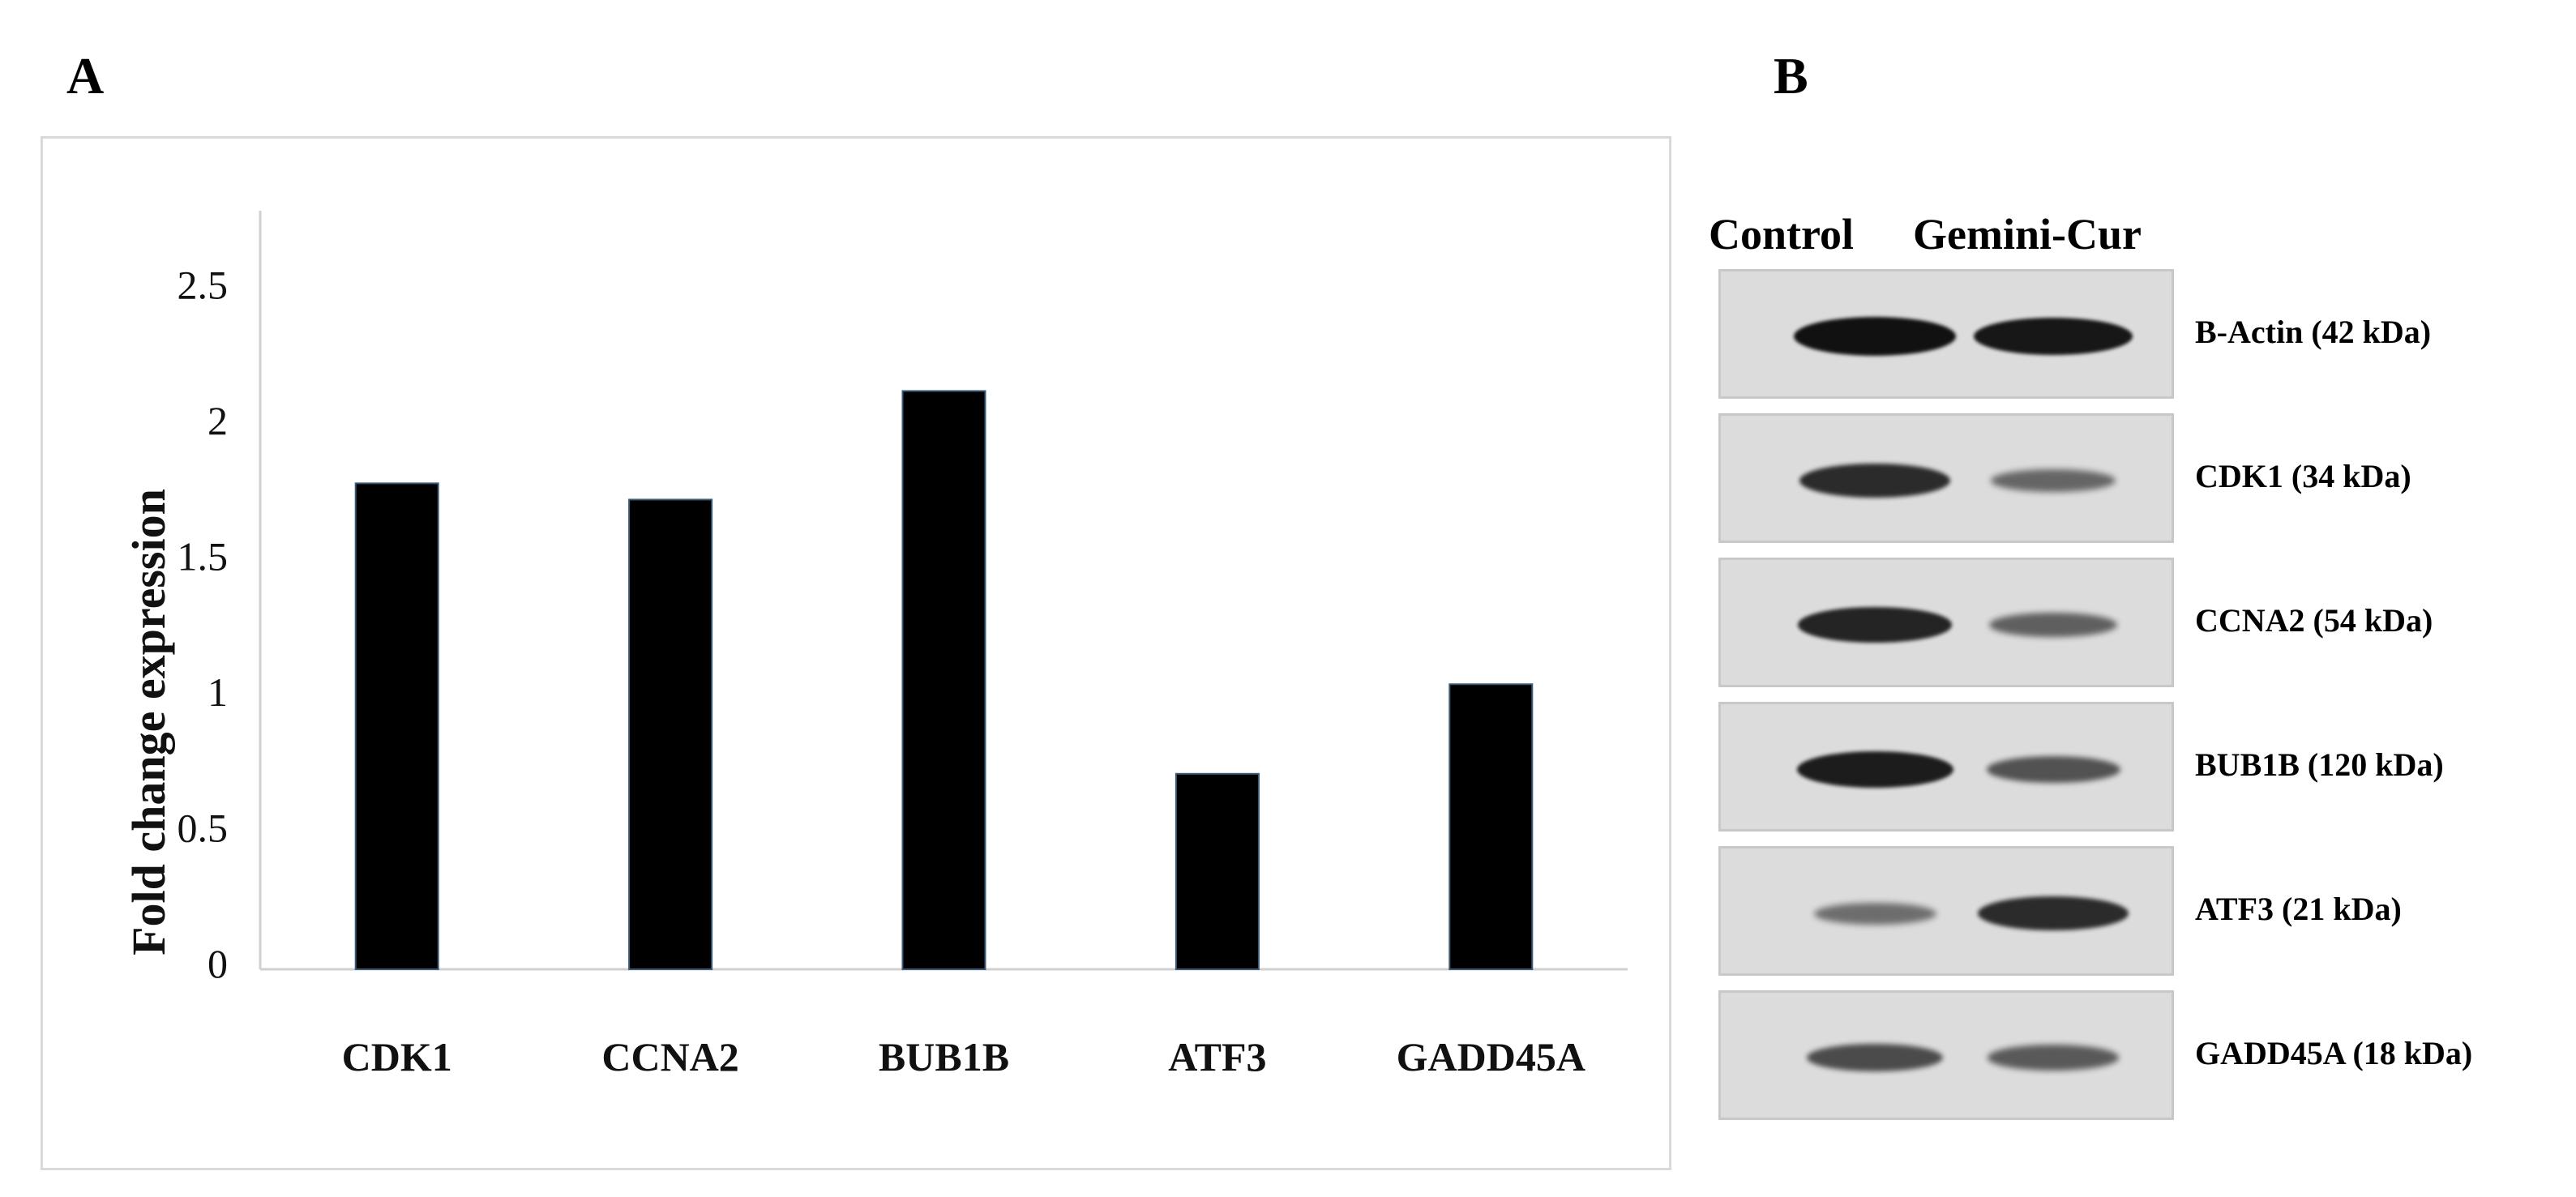 This screenshot has width=2576, height=1197. Describe the element at coordinates (148, 722) in the screenshot. I see `y-axis-title: Fold change expression` at that location.